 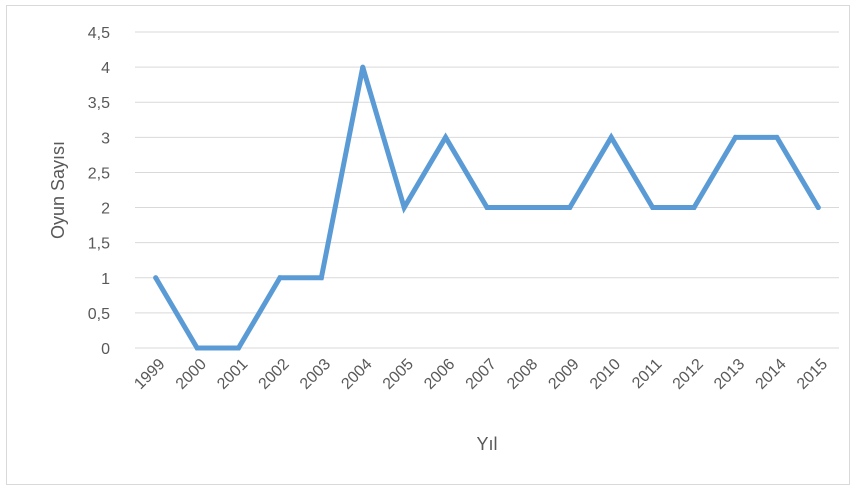 What do you see at coordinates (105, 138) in the screenshot?
I see `y-tick-label: 3` at bounding box center [105, 138].